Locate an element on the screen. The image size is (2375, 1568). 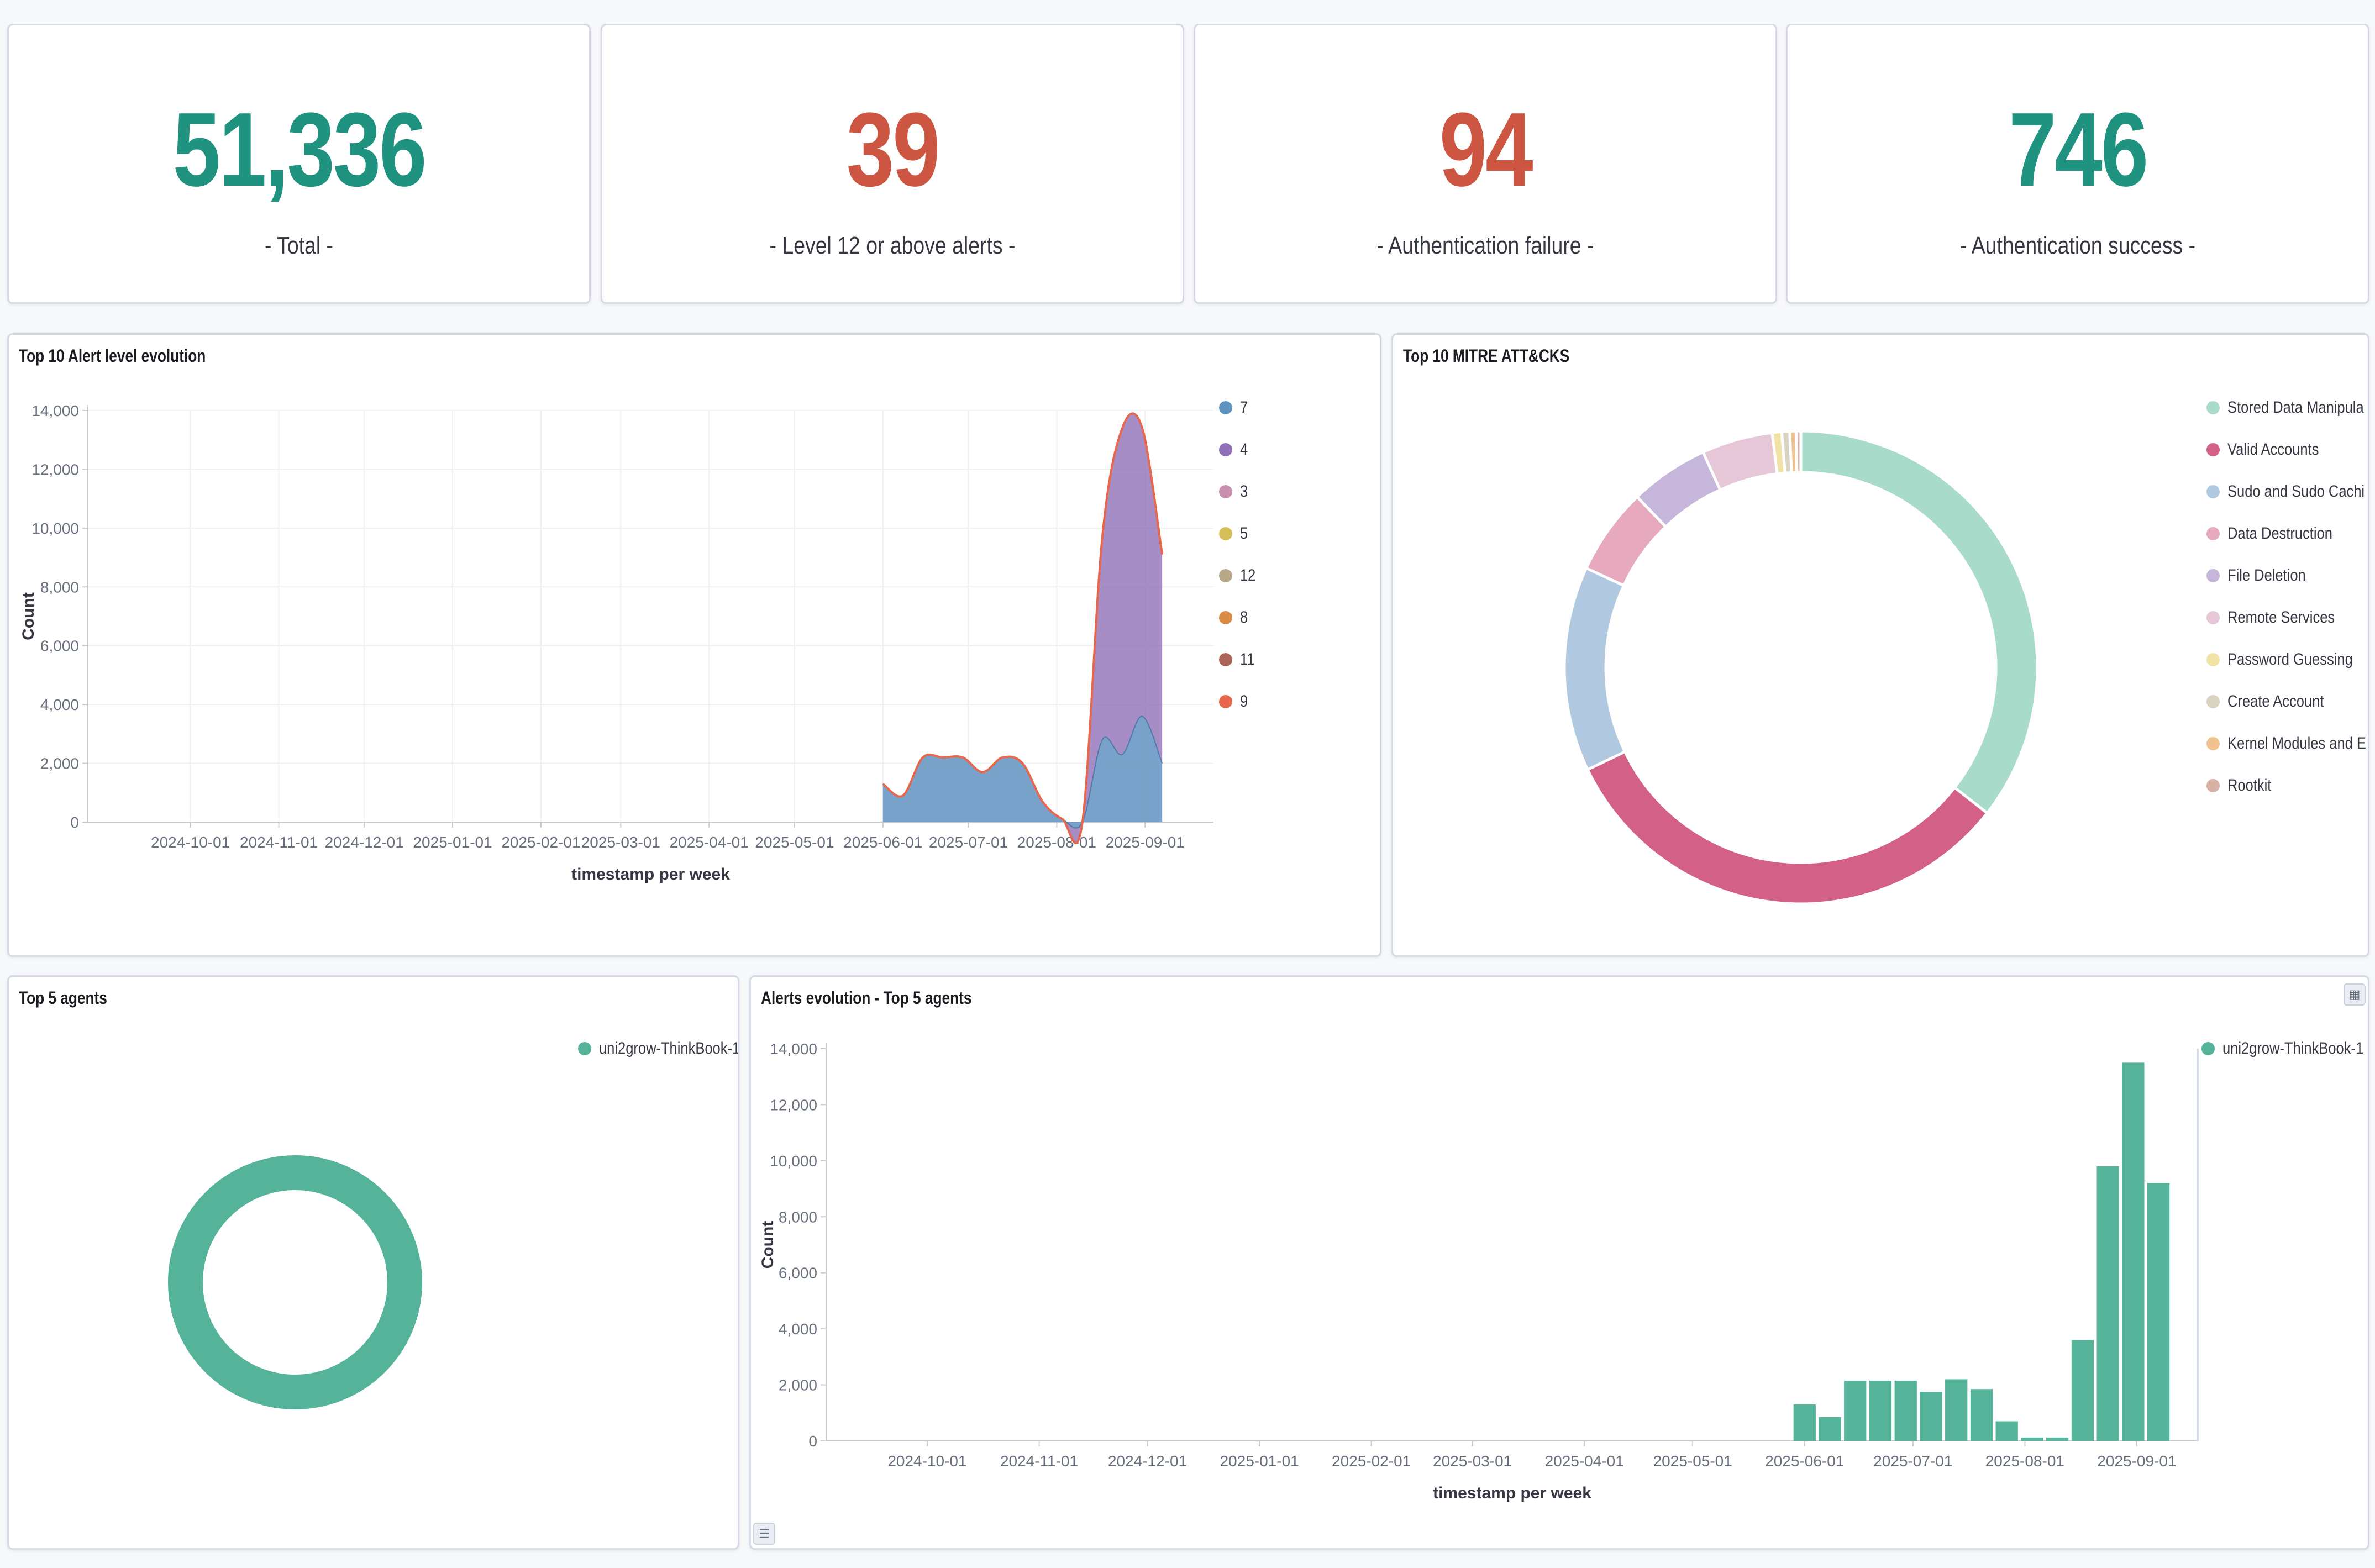
y-tick-label: 2,000 is located at coordinates (59, 763).